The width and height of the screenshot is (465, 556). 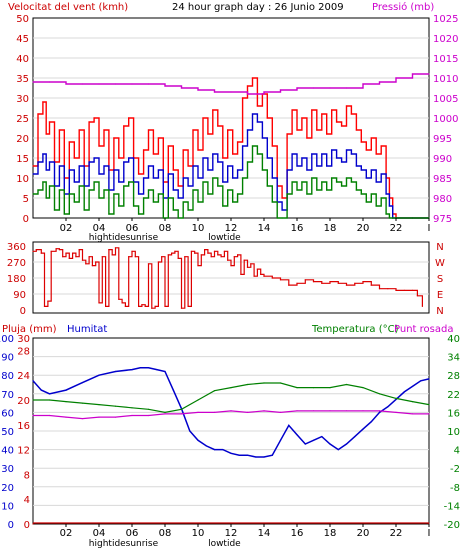 What do you see at coordinates (453, 432) in the screenshot?
I see `temperature-y-tick-label: 10` at bounding box center [453, 432].